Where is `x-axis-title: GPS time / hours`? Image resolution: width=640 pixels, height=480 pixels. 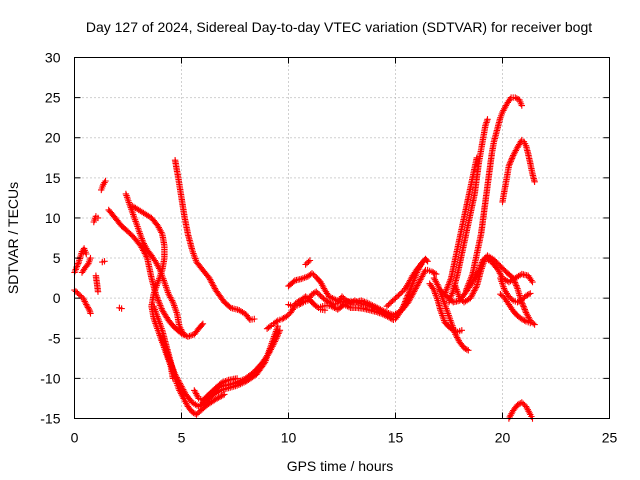 x-axis-title: GPS time / hours is located at coordinates (340, 466).